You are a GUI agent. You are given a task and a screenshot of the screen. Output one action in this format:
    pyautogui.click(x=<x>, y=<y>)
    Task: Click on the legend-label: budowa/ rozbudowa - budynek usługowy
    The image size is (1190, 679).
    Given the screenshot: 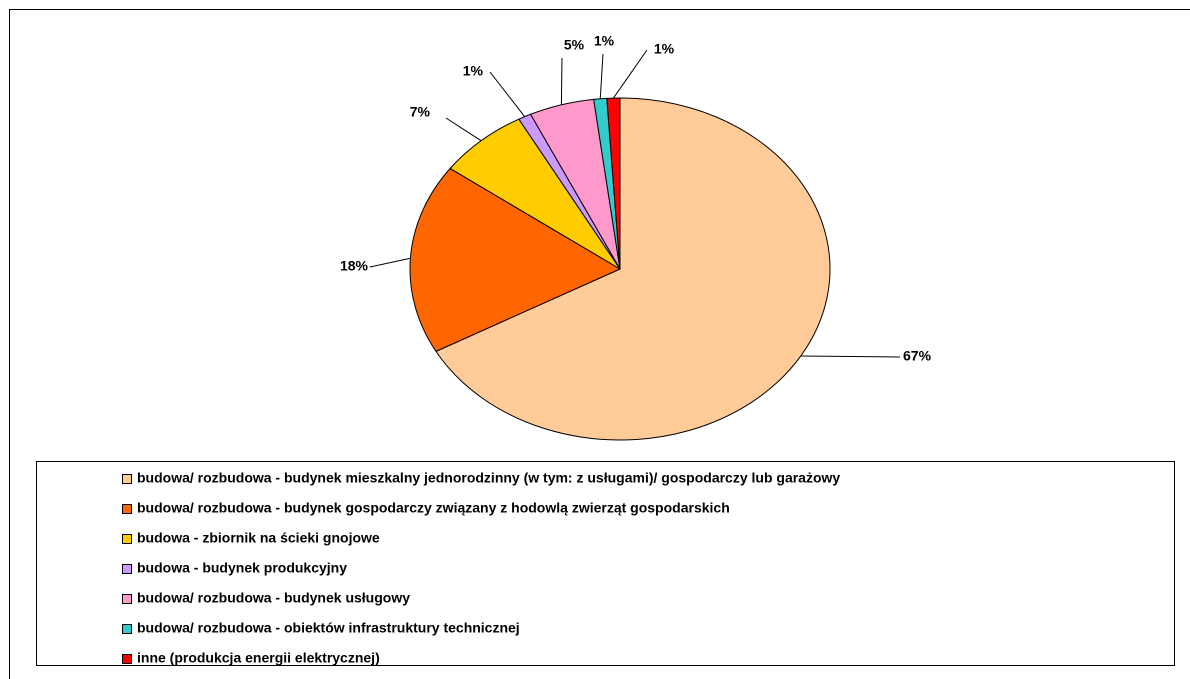 What is the action you would take?
    pyautogui.click(x=273, y=598)
    